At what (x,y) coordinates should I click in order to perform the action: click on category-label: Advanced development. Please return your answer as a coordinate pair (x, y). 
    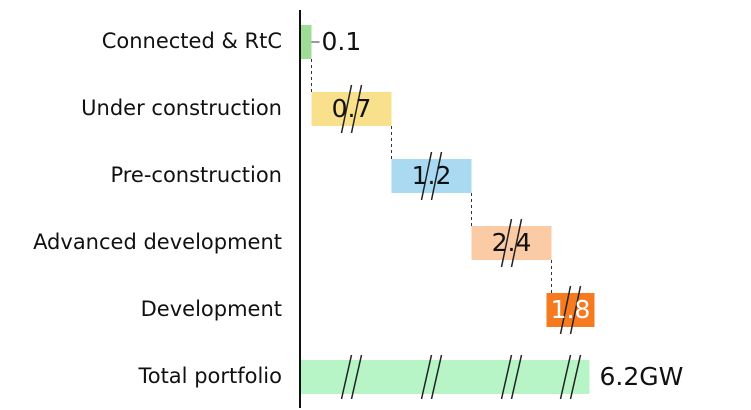
    Looking at the image, I should click on (157, 242).